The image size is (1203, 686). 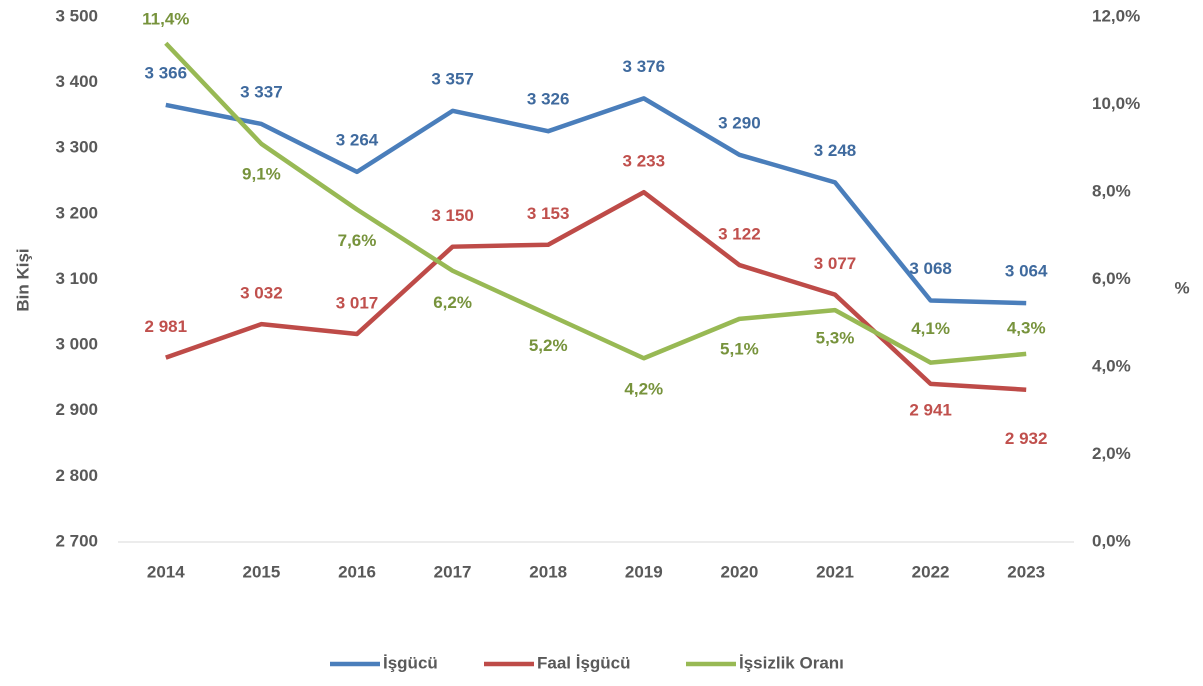 I want to click on legend-label: Faal İşgücü, so click(x=584, y=662).